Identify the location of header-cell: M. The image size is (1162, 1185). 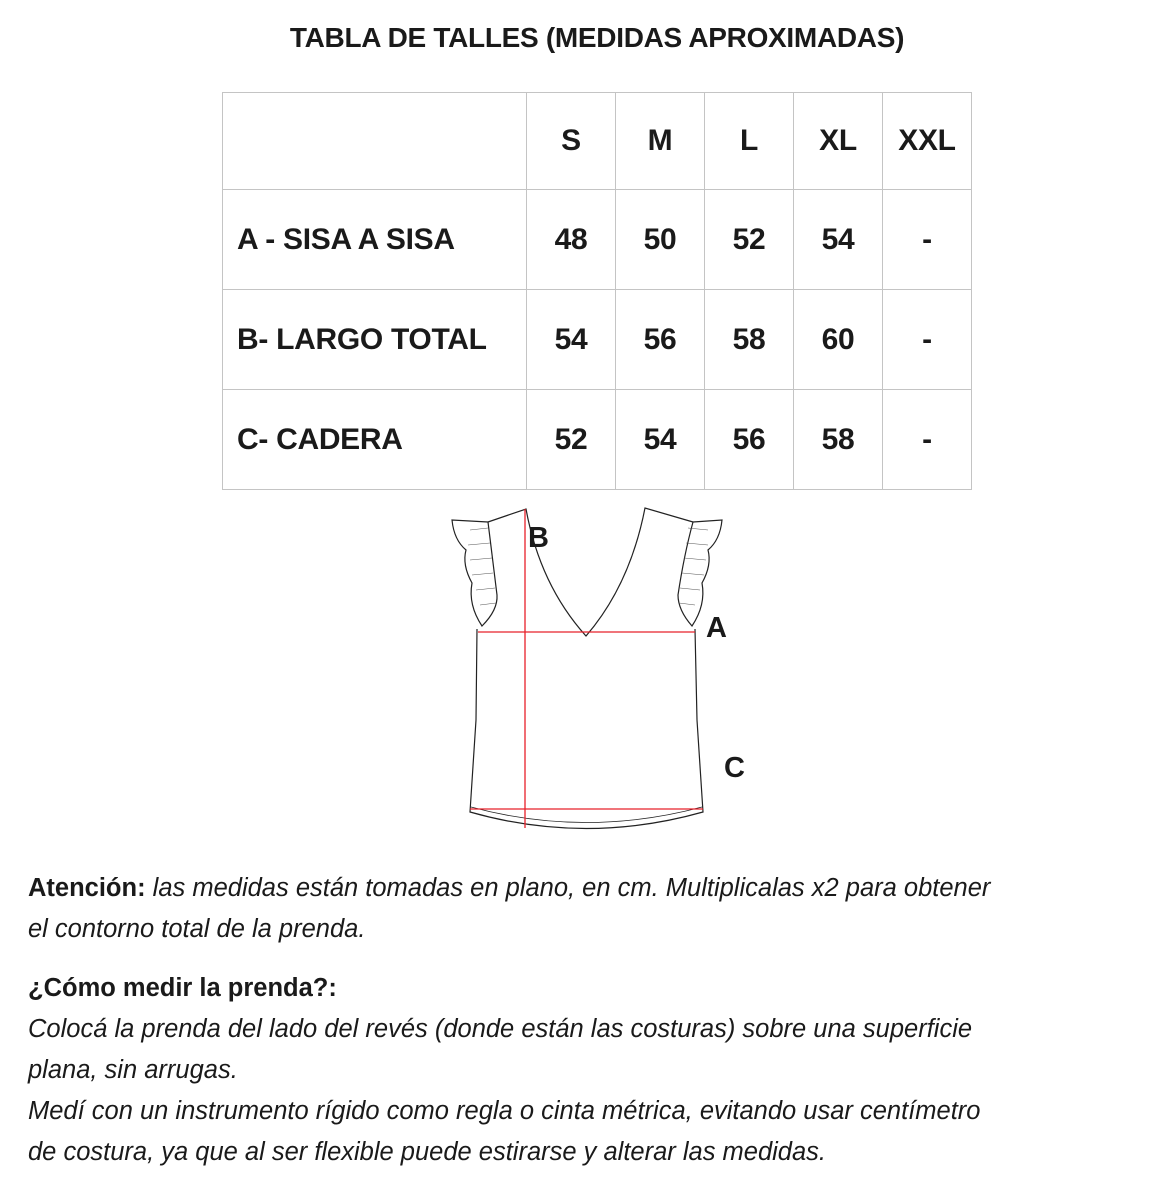
(660, 141).